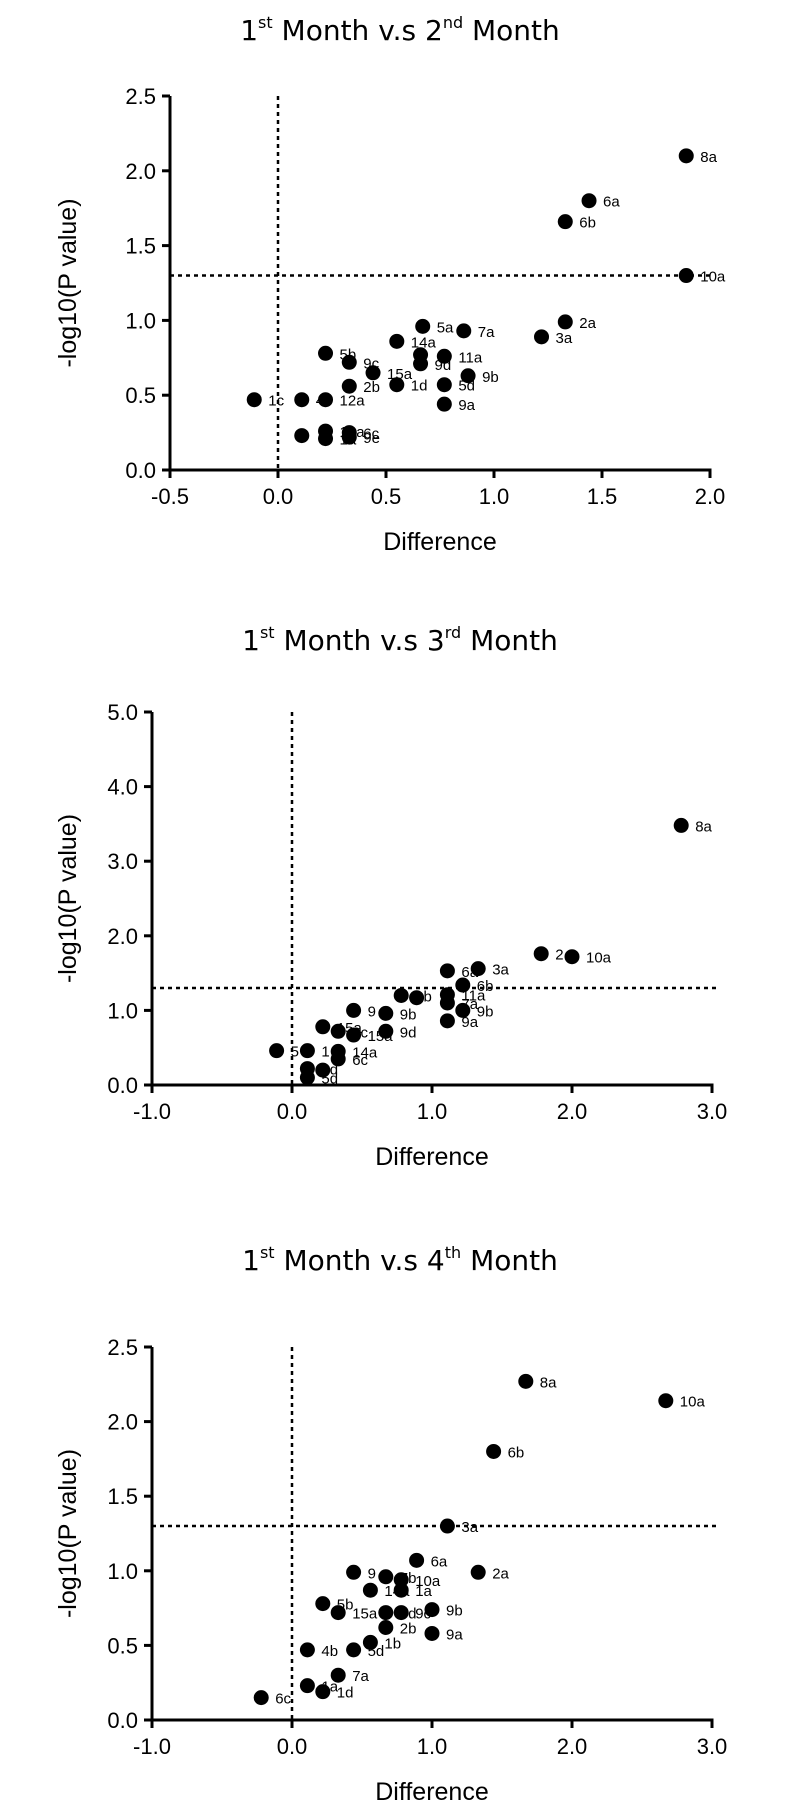  I want to click on chart-title: 1st Month v.s 3rd Month, so click(400, 640).